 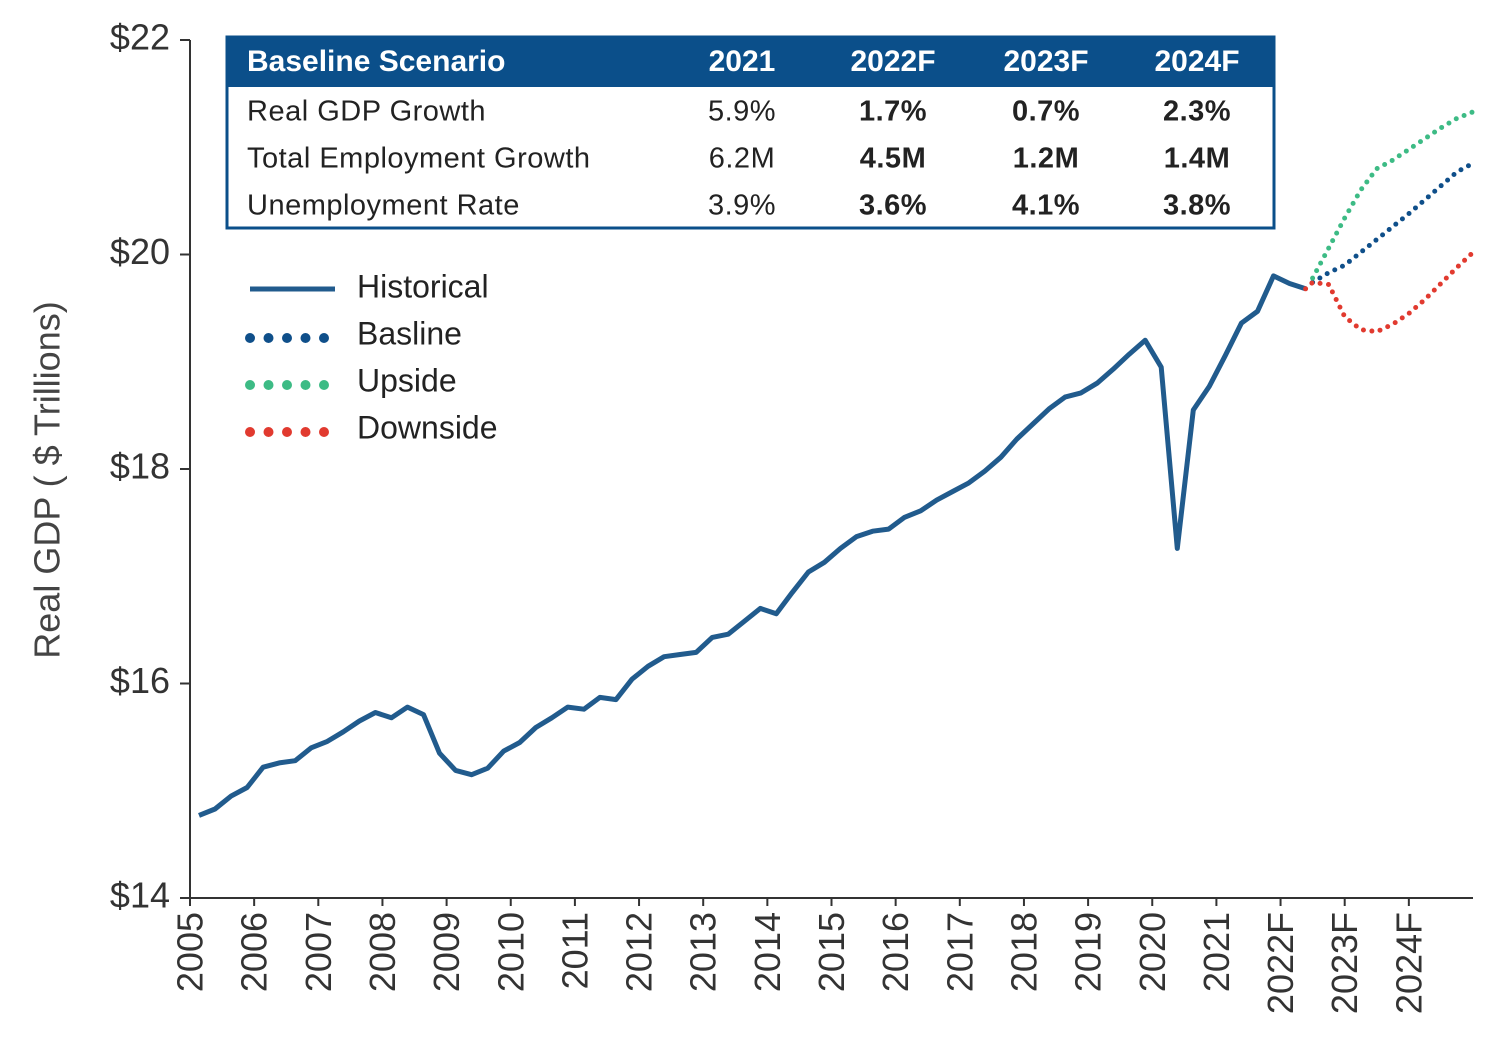 What do you see at coordinates (893, 112) in the screenshot?
I see `table-cell: 1.7%` at bounding box center [893, 112].